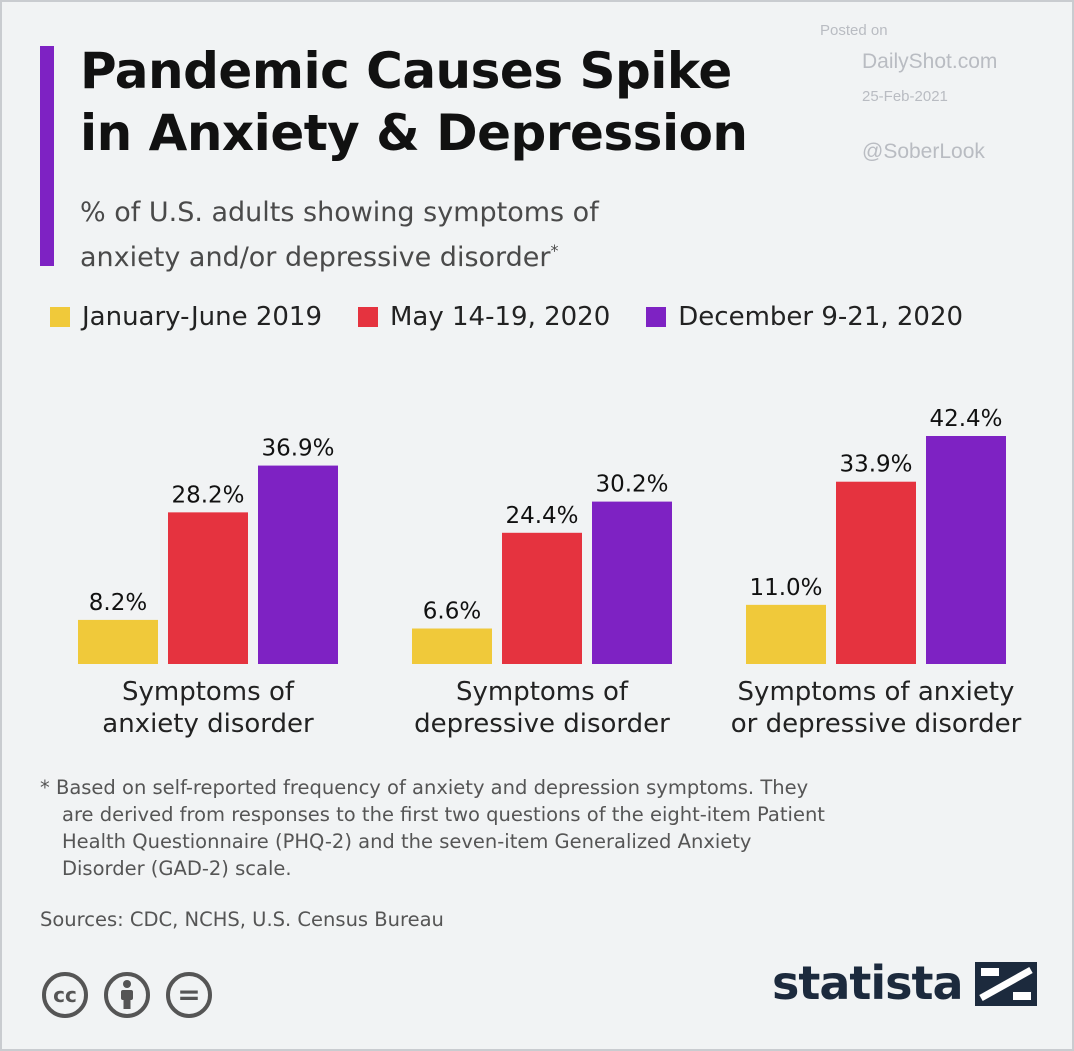 This screenshot has height=1051, width=1074. I want to click on legend-item: January-June 2019, so click(186, 317).